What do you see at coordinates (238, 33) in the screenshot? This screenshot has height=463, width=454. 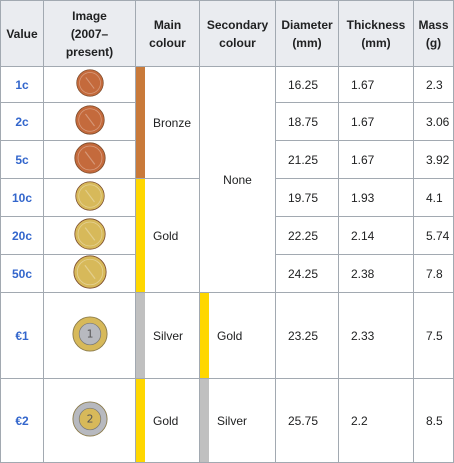 I see `header-secondary-colour: Secondary colour` at bounding box center [238, 33].